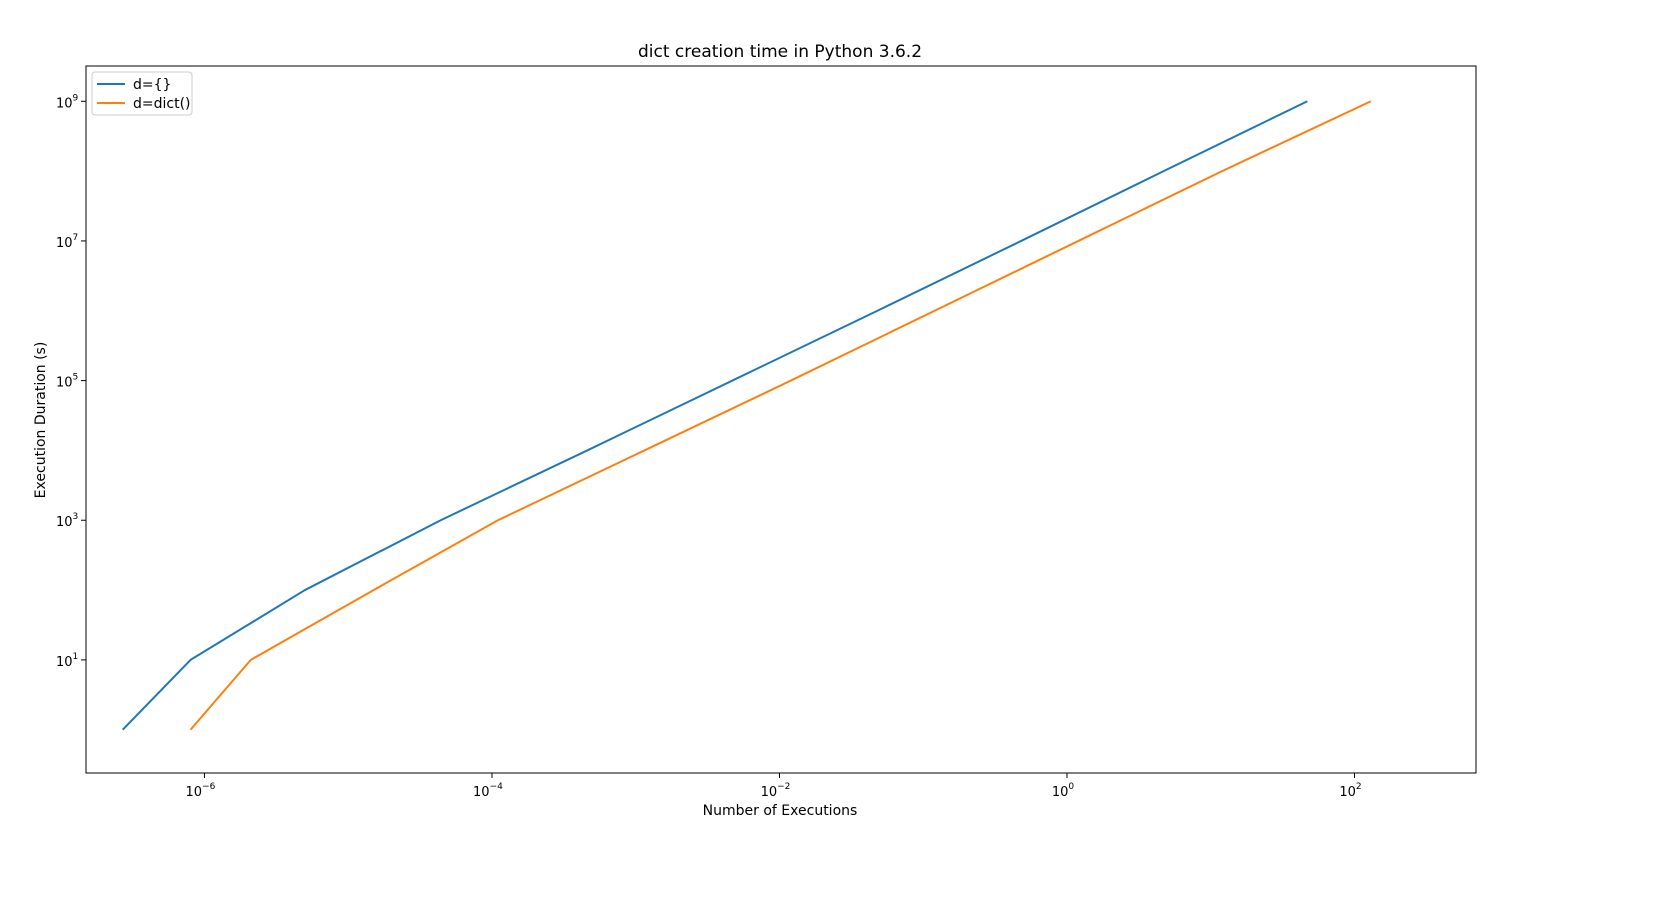 This screenshot has height=902, width=1678. I want to click on x-axis-ticks: 10⁻⁶ 10⁻⁴ 10⁻² 10⁰ 10², so click(774, 786).